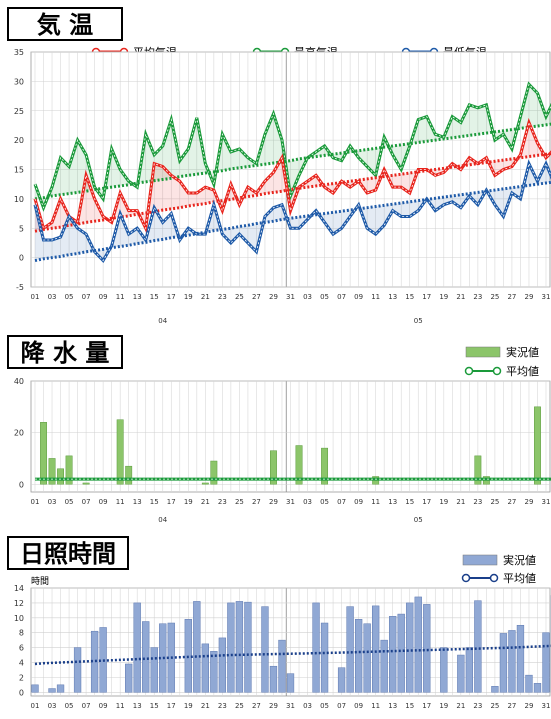  What do you see at coordinates (273, 502) in the screenshot?
I see `prec-xtick: 29` at bounding box center [273, 502].